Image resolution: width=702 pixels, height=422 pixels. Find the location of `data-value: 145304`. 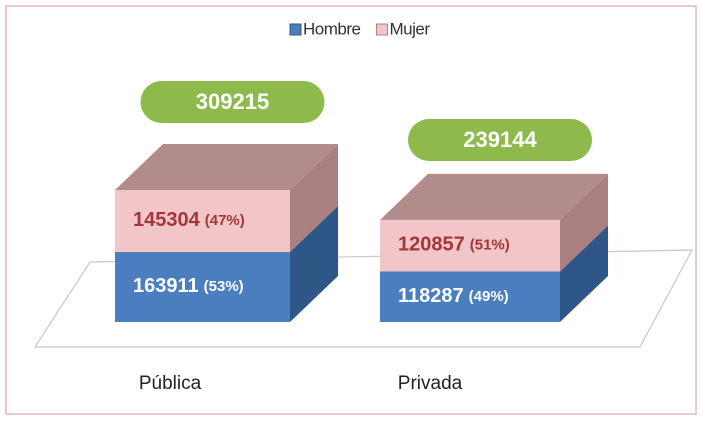

data-value: 145304 is located at coordinates (167, 220).